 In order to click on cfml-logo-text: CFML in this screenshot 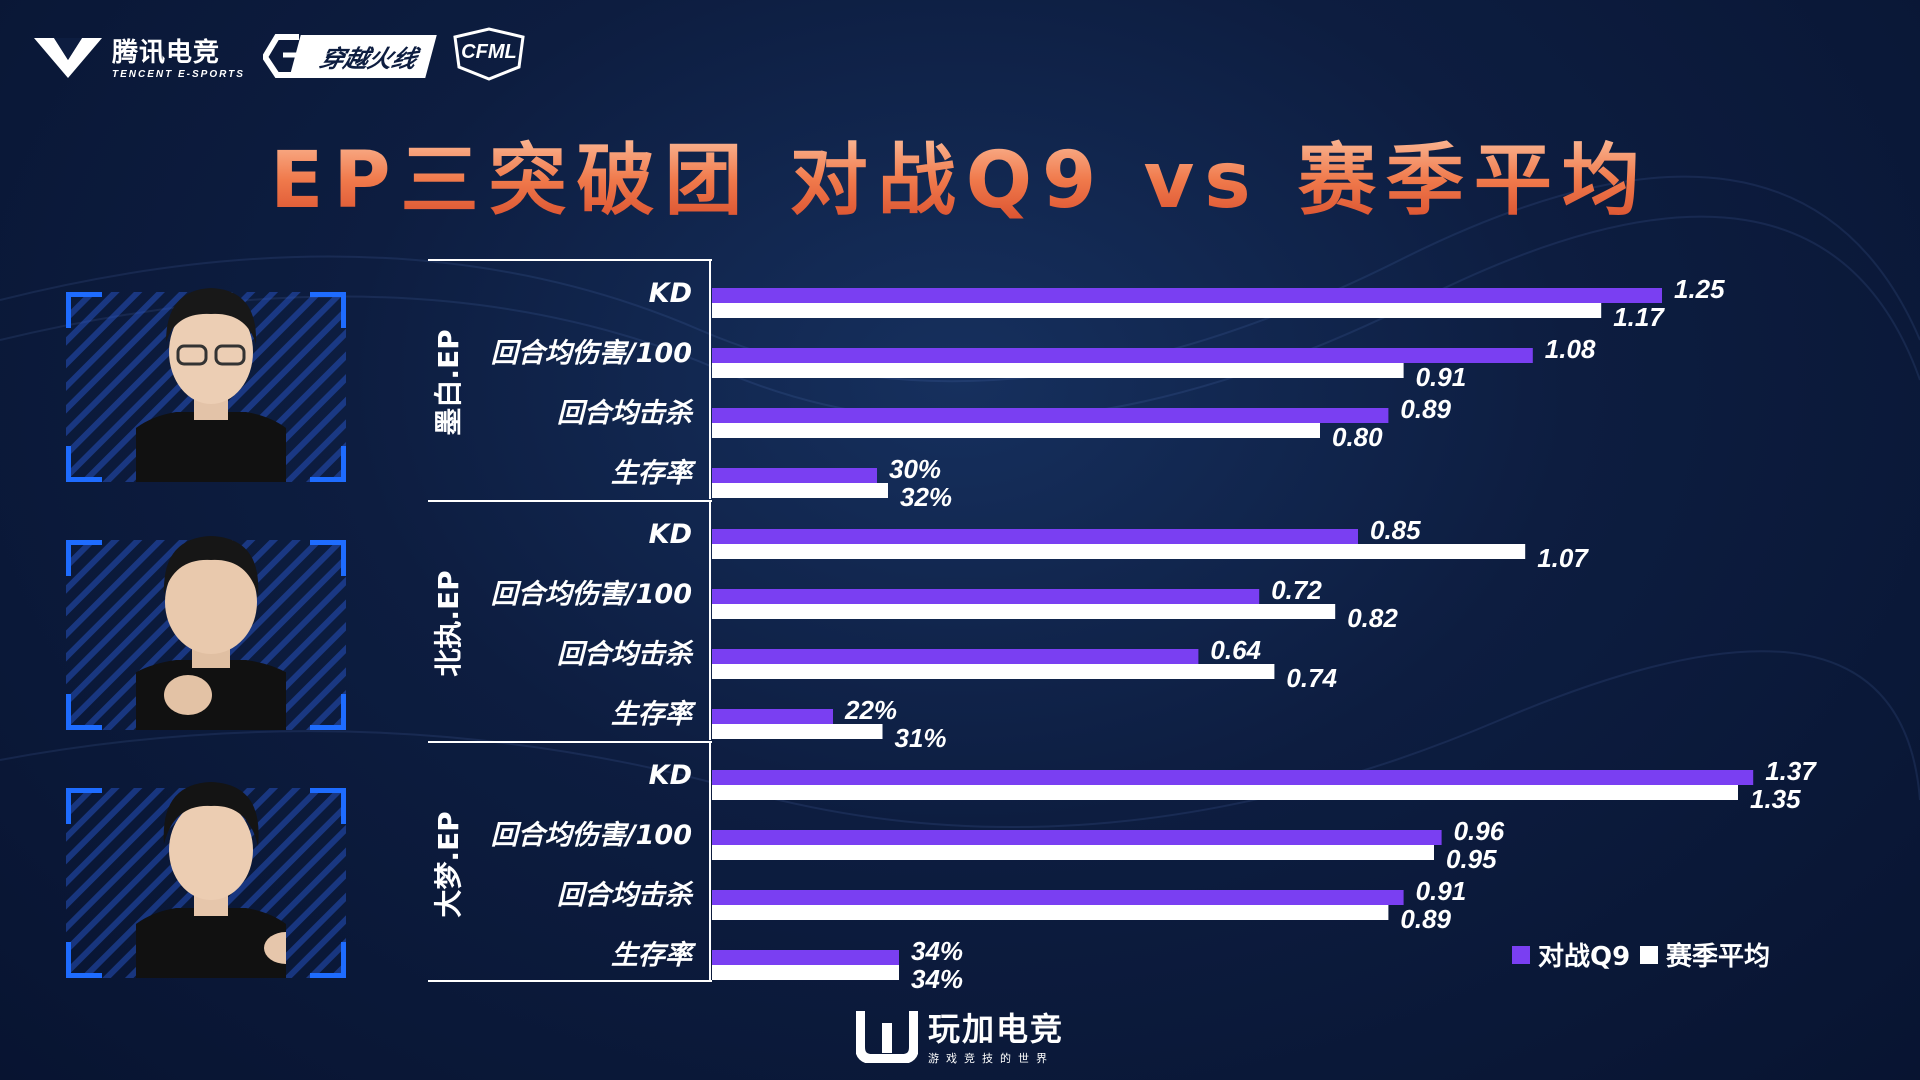, I will do `click(489, 51)`.